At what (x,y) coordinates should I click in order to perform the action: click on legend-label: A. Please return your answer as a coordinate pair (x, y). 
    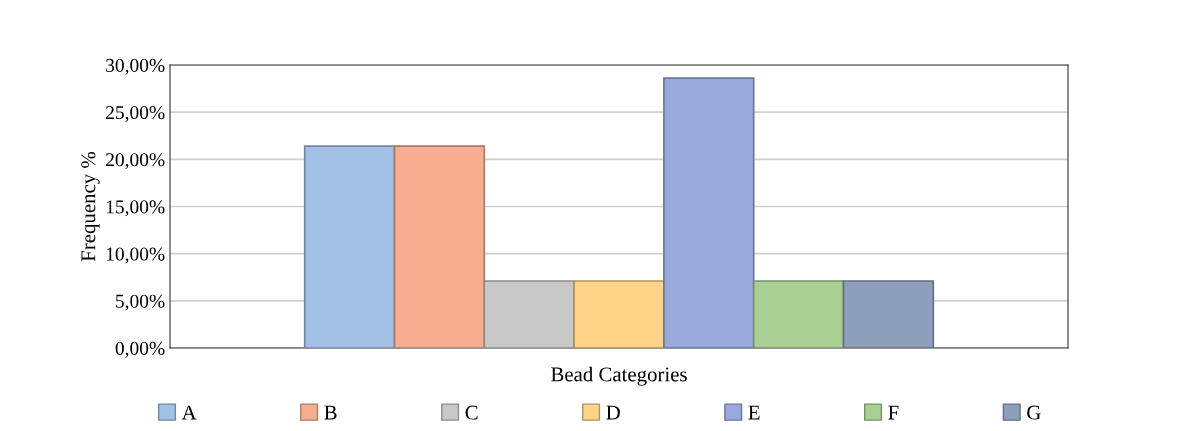
    Looking at the image, I should click on (189, 412).